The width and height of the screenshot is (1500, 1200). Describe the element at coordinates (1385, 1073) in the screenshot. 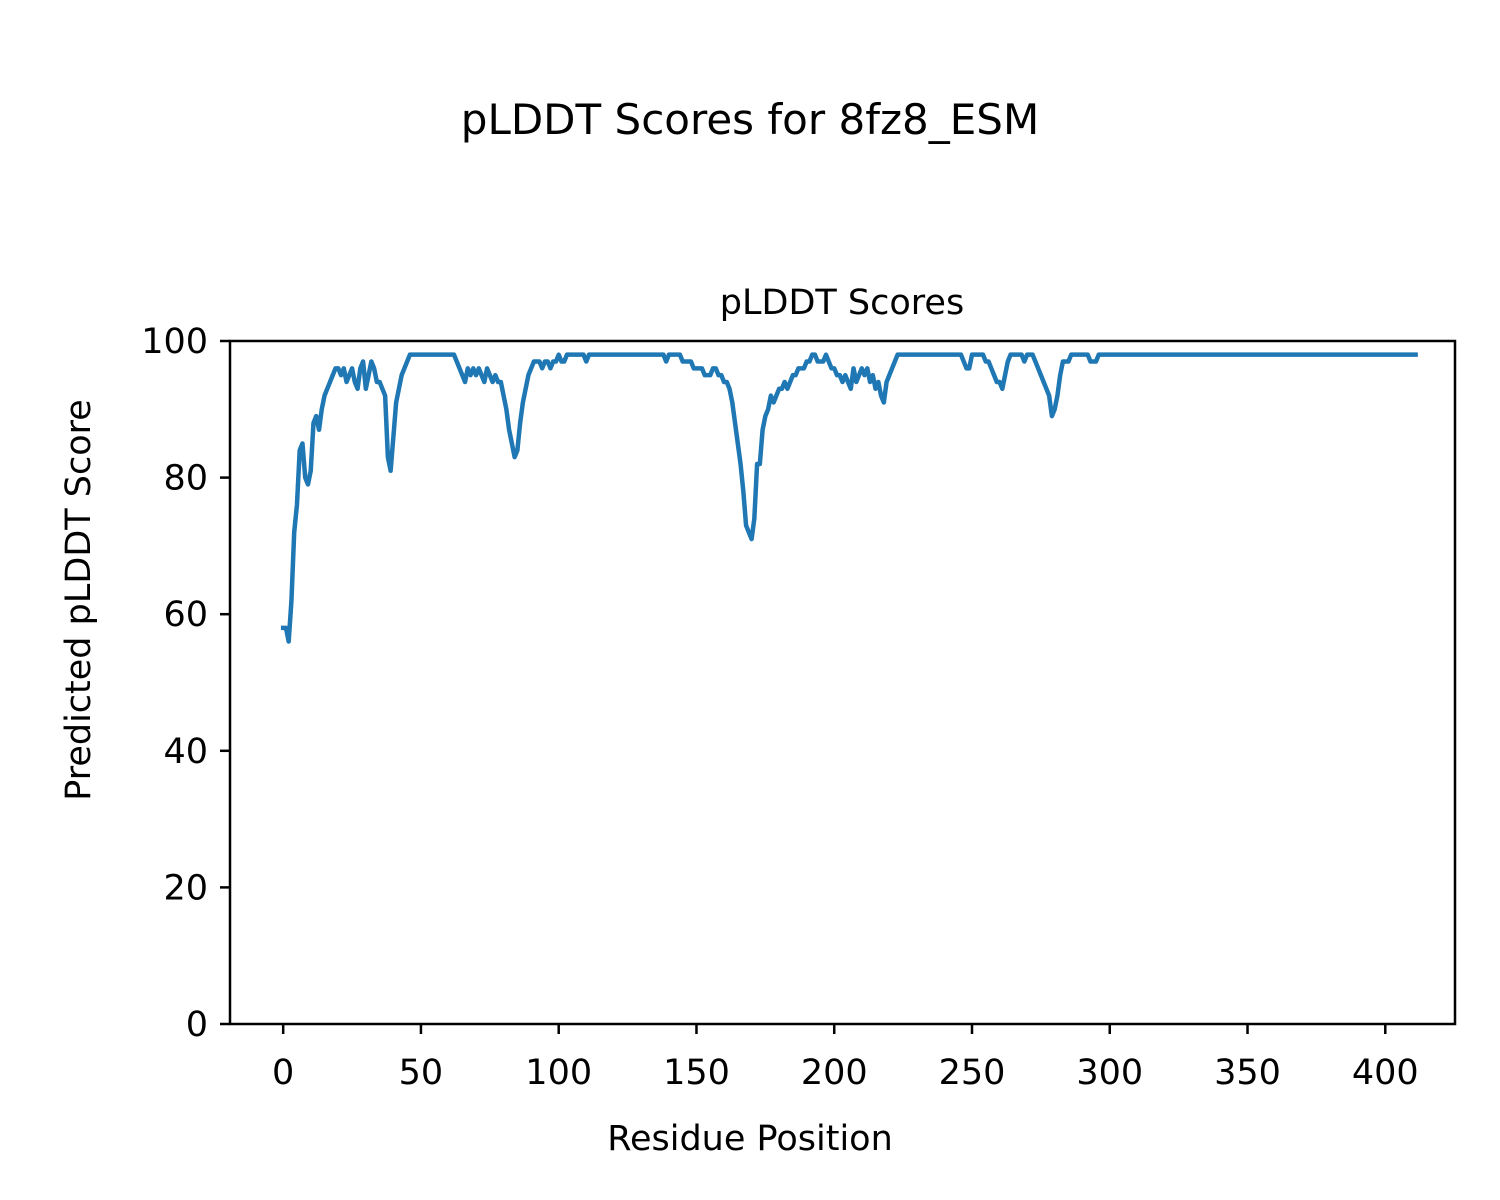

I see `x-tick-label: 400` at that location.